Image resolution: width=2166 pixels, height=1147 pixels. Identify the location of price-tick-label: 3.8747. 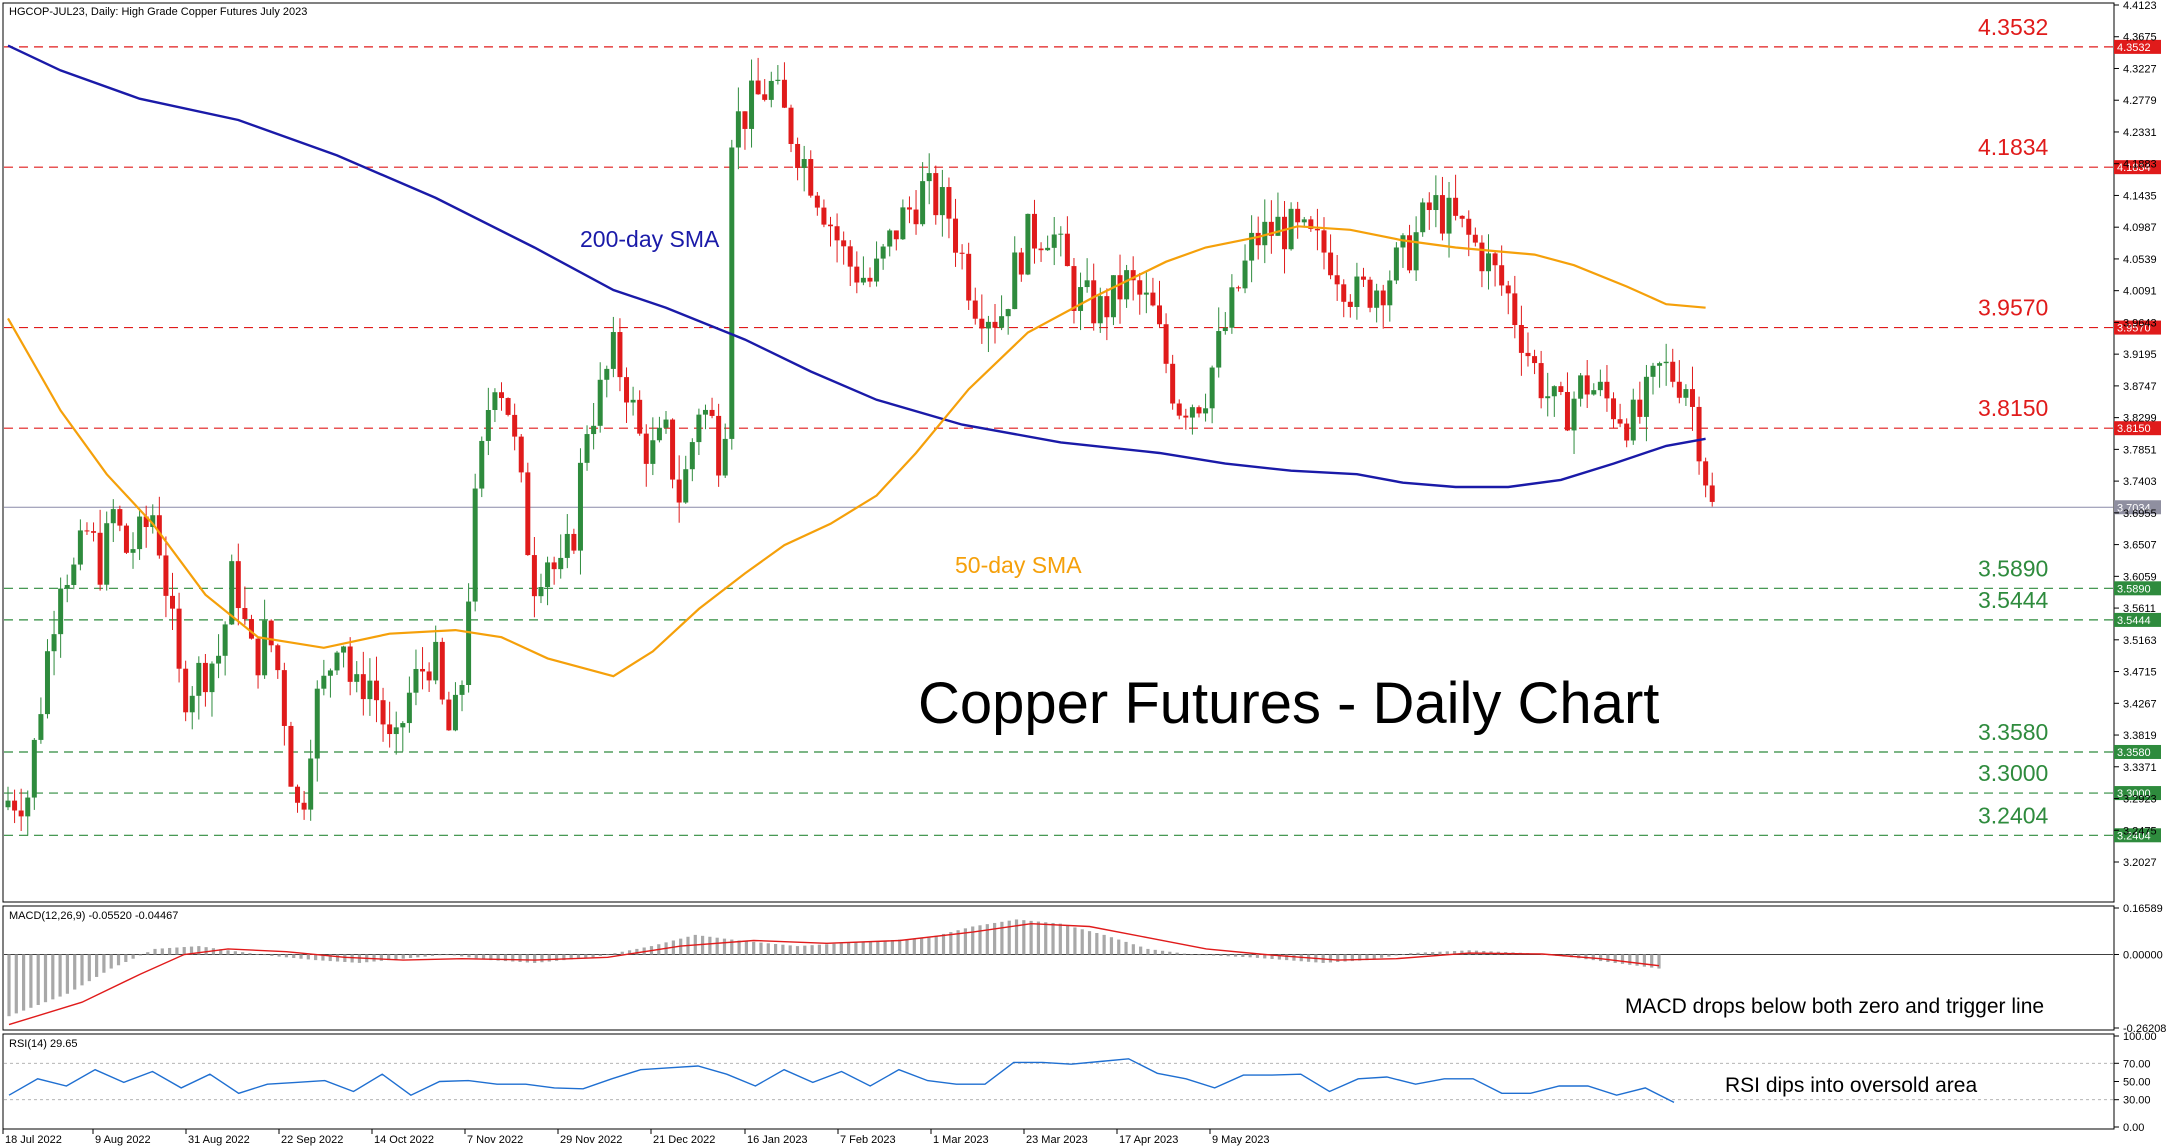
(2140, 387).